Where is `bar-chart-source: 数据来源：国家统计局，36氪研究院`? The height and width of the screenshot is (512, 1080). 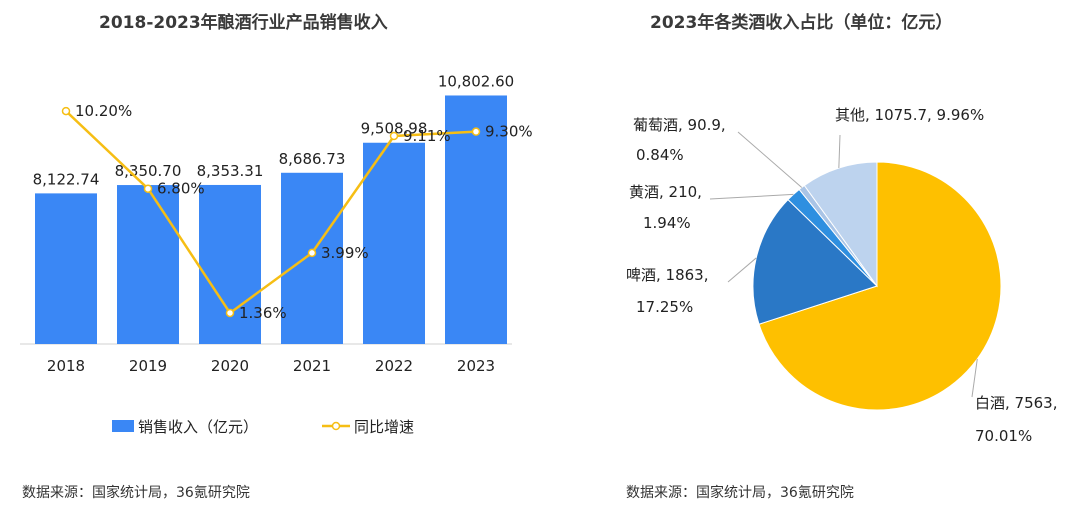
bar-chart-source: 数据来源：国家统计局，36氪研究院 is located at coordinates (136, 493).